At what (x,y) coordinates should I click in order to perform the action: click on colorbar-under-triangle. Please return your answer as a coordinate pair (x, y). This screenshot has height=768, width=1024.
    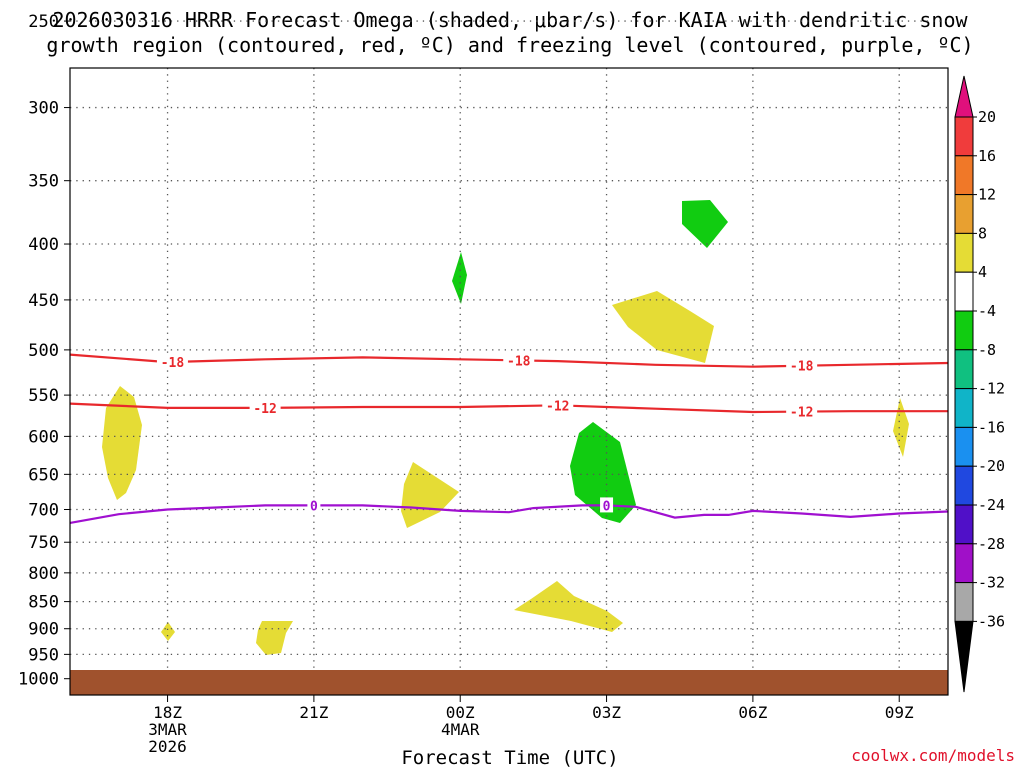
    Looking at the image, I should click on (964, 656).